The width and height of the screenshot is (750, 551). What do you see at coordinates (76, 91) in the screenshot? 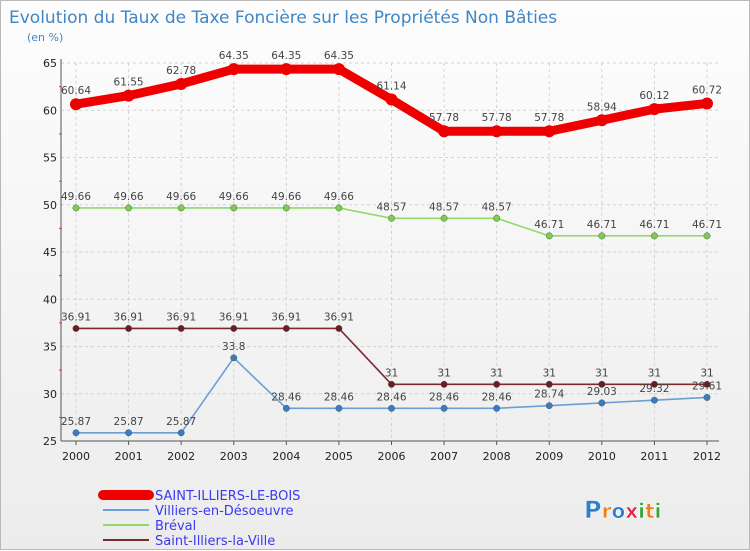
I see `label-saint-illiers-le-bois-2000: 60.64` at bounding box center [76, 91].